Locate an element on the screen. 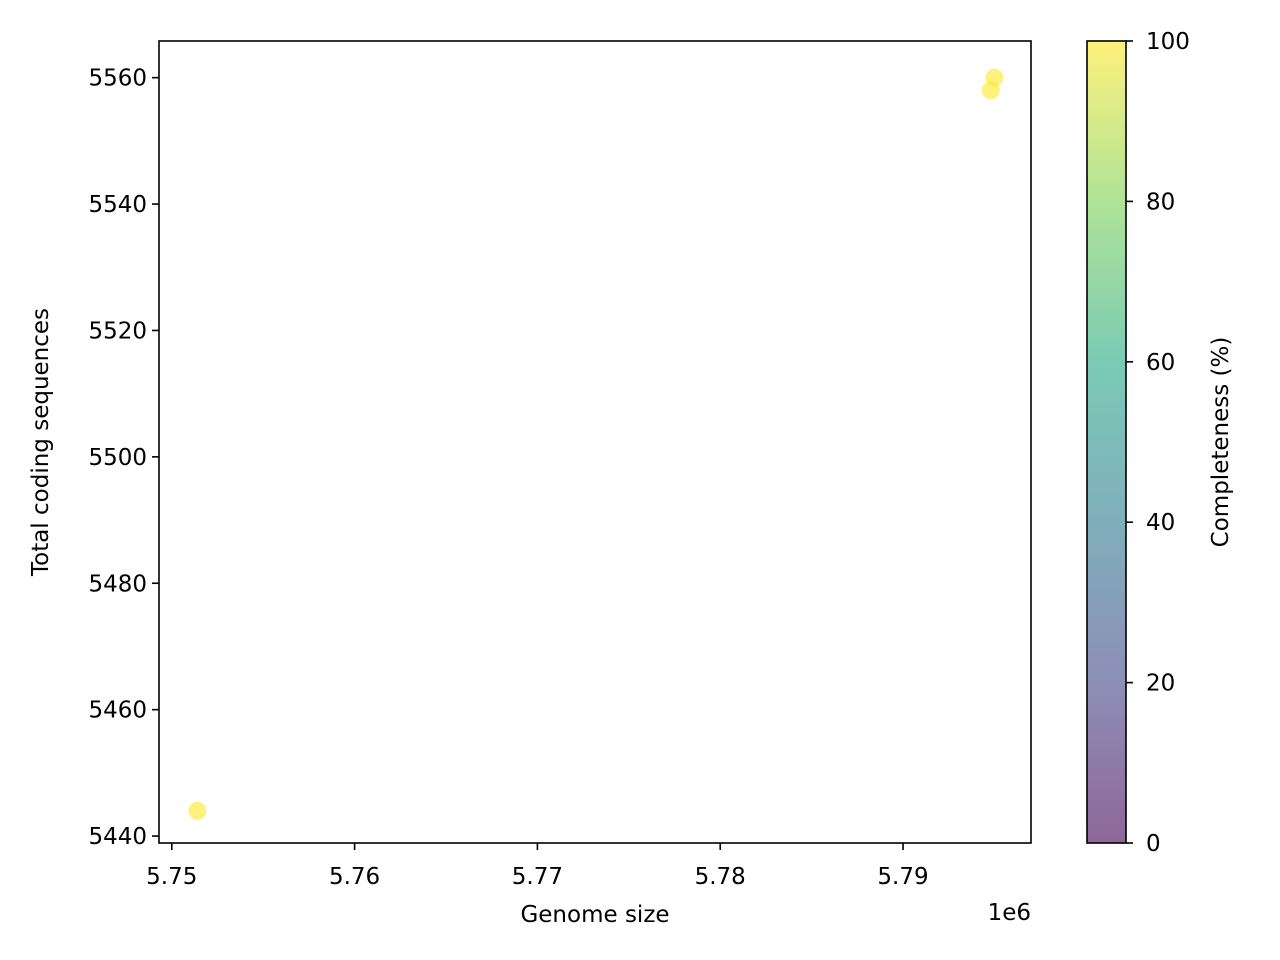  y-tick-label: 5560 is located at coordinates (117, 79).